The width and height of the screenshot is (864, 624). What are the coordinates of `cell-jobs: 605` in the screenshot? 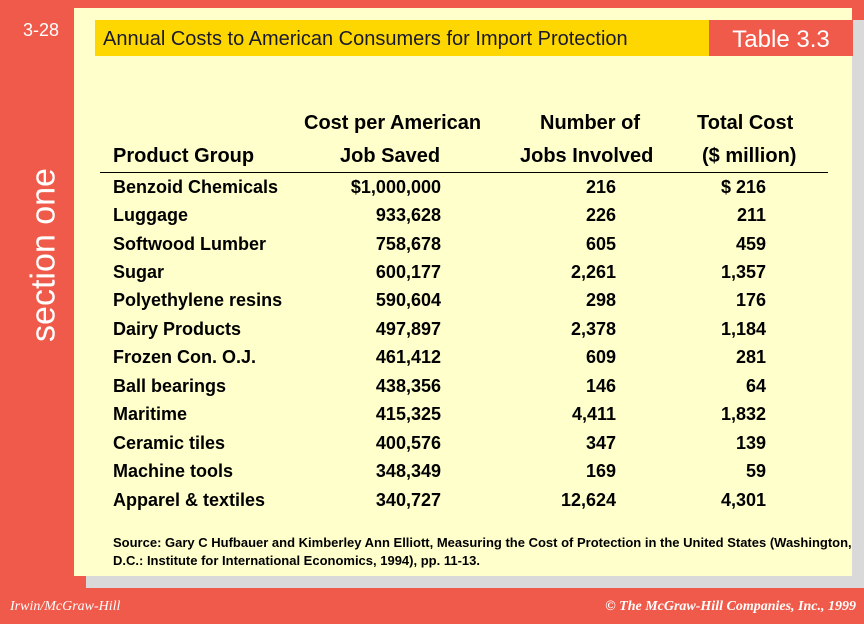 It's located at (600, 244).